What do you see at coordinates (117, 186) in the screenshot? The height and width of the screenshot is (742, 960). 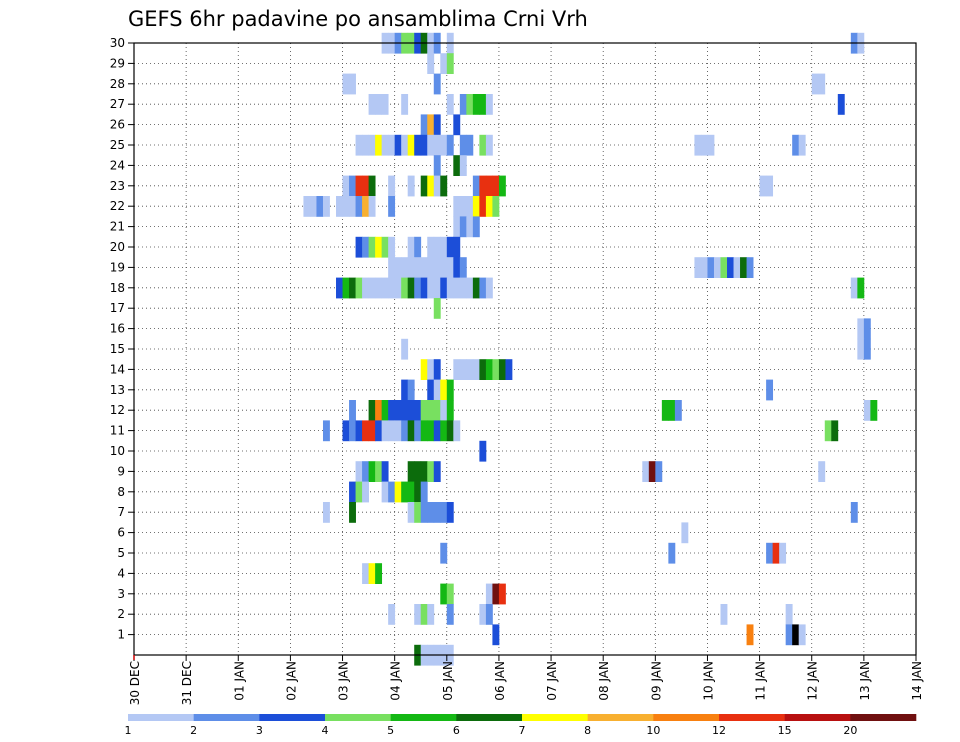 I see `y-tick-label: 23` at bounding box center [117, 186].